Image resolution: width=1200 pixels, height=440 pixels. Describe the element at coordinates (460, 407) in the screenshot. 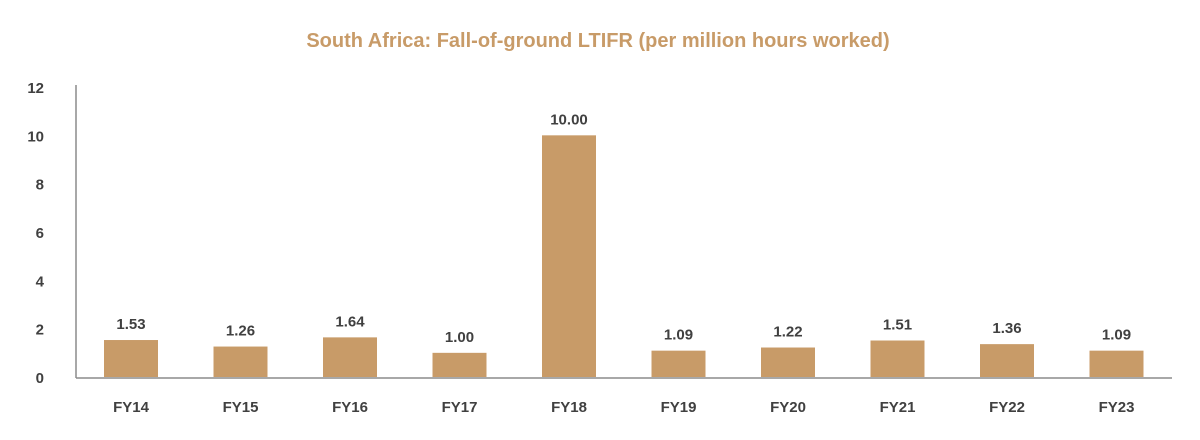

I see `x-tick-label: FY17` at that location.